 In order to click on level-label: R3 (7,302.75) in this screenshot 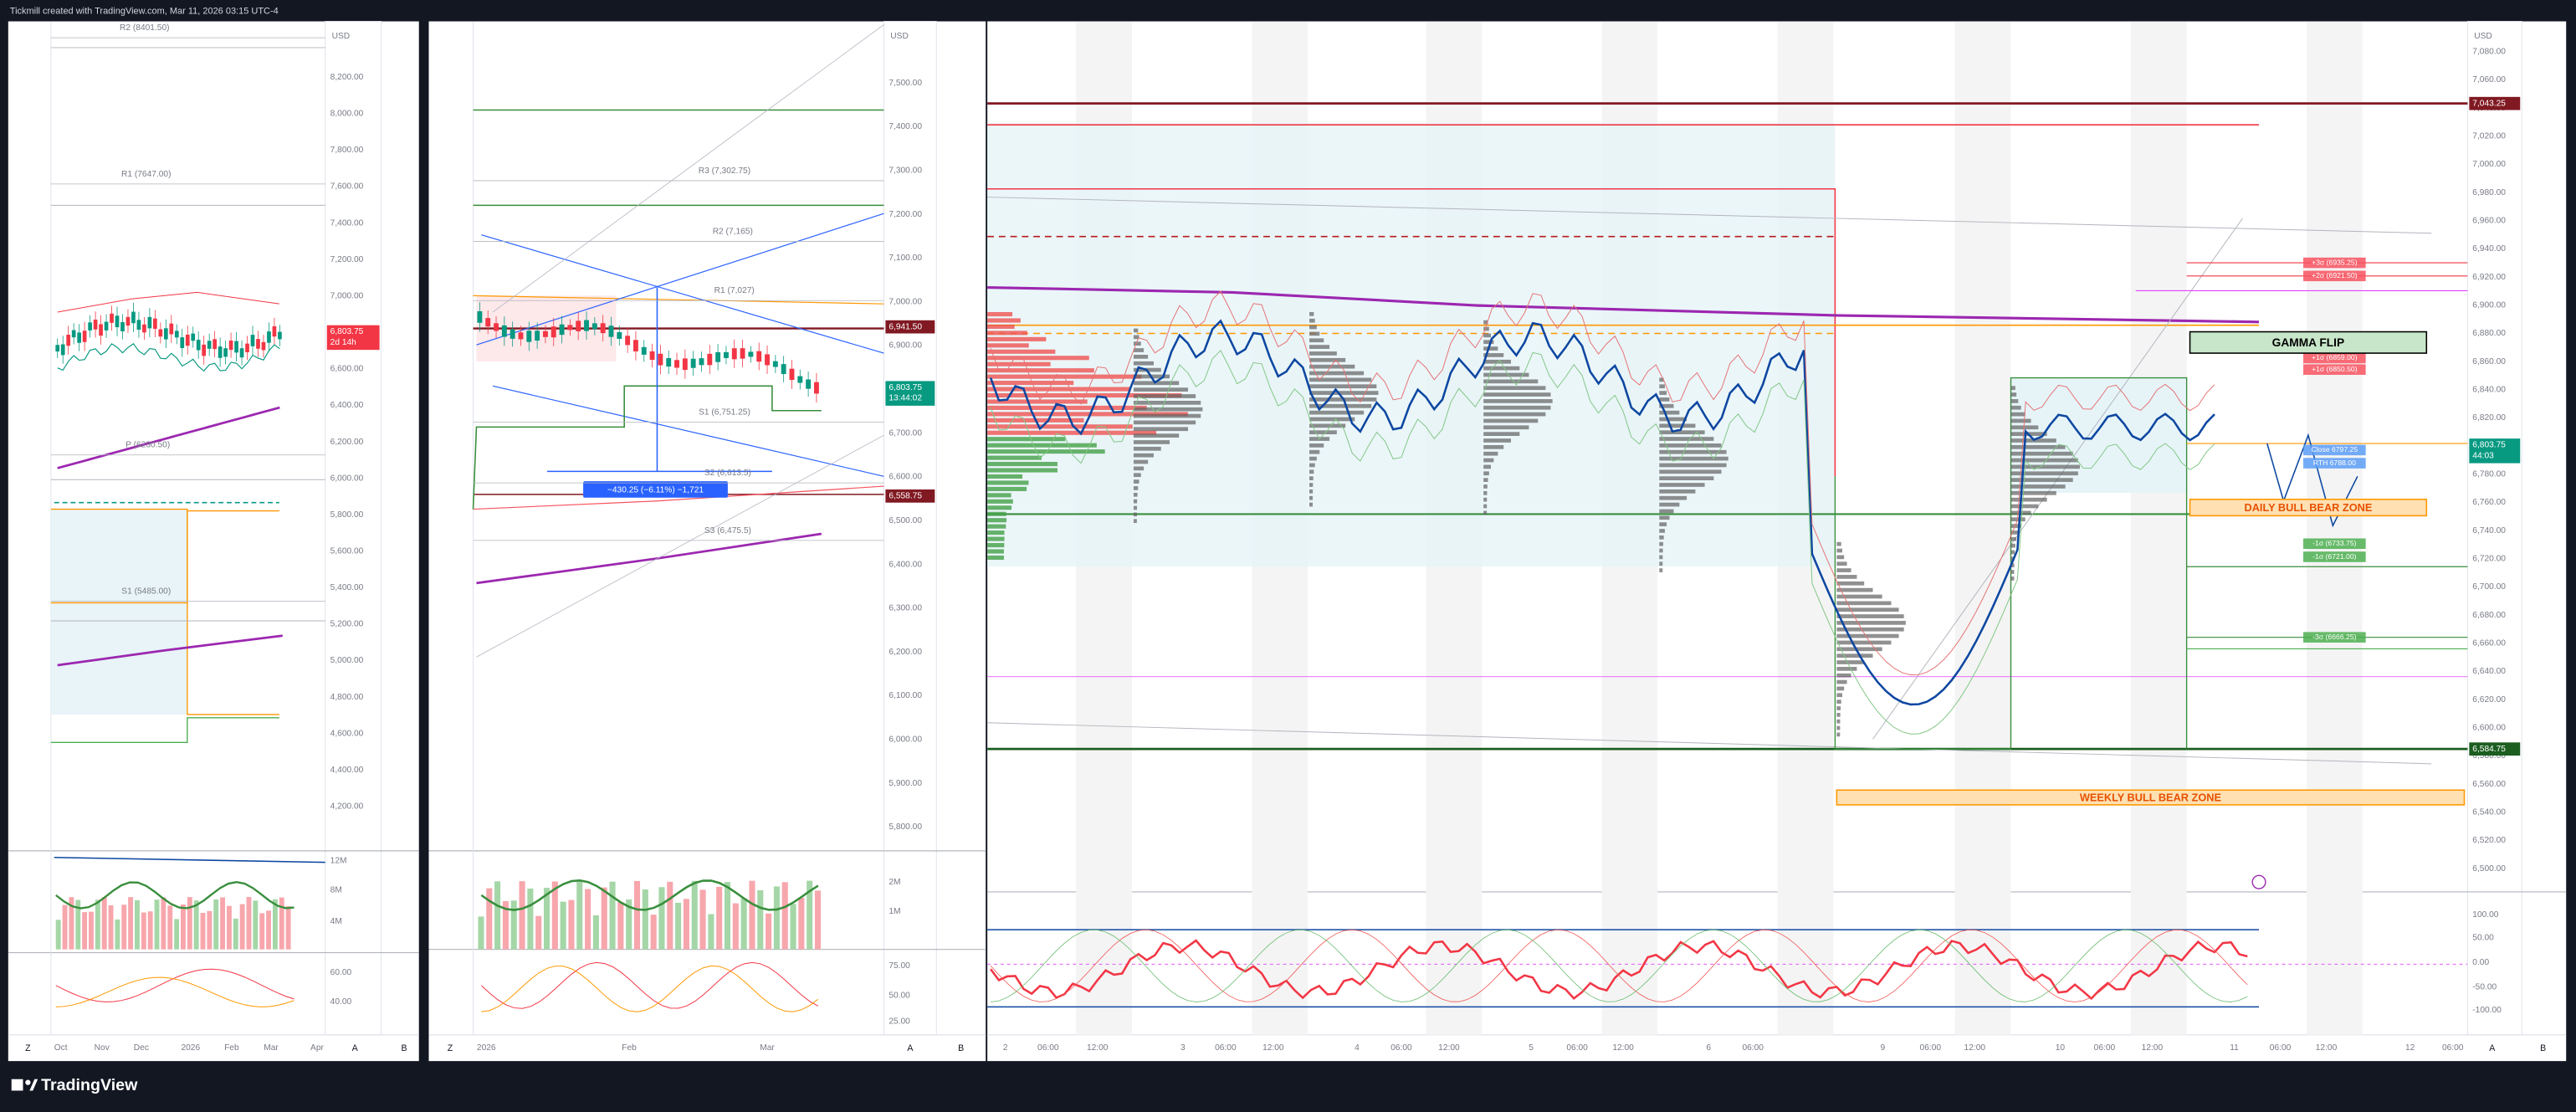, I will do `click(725, 171)`.